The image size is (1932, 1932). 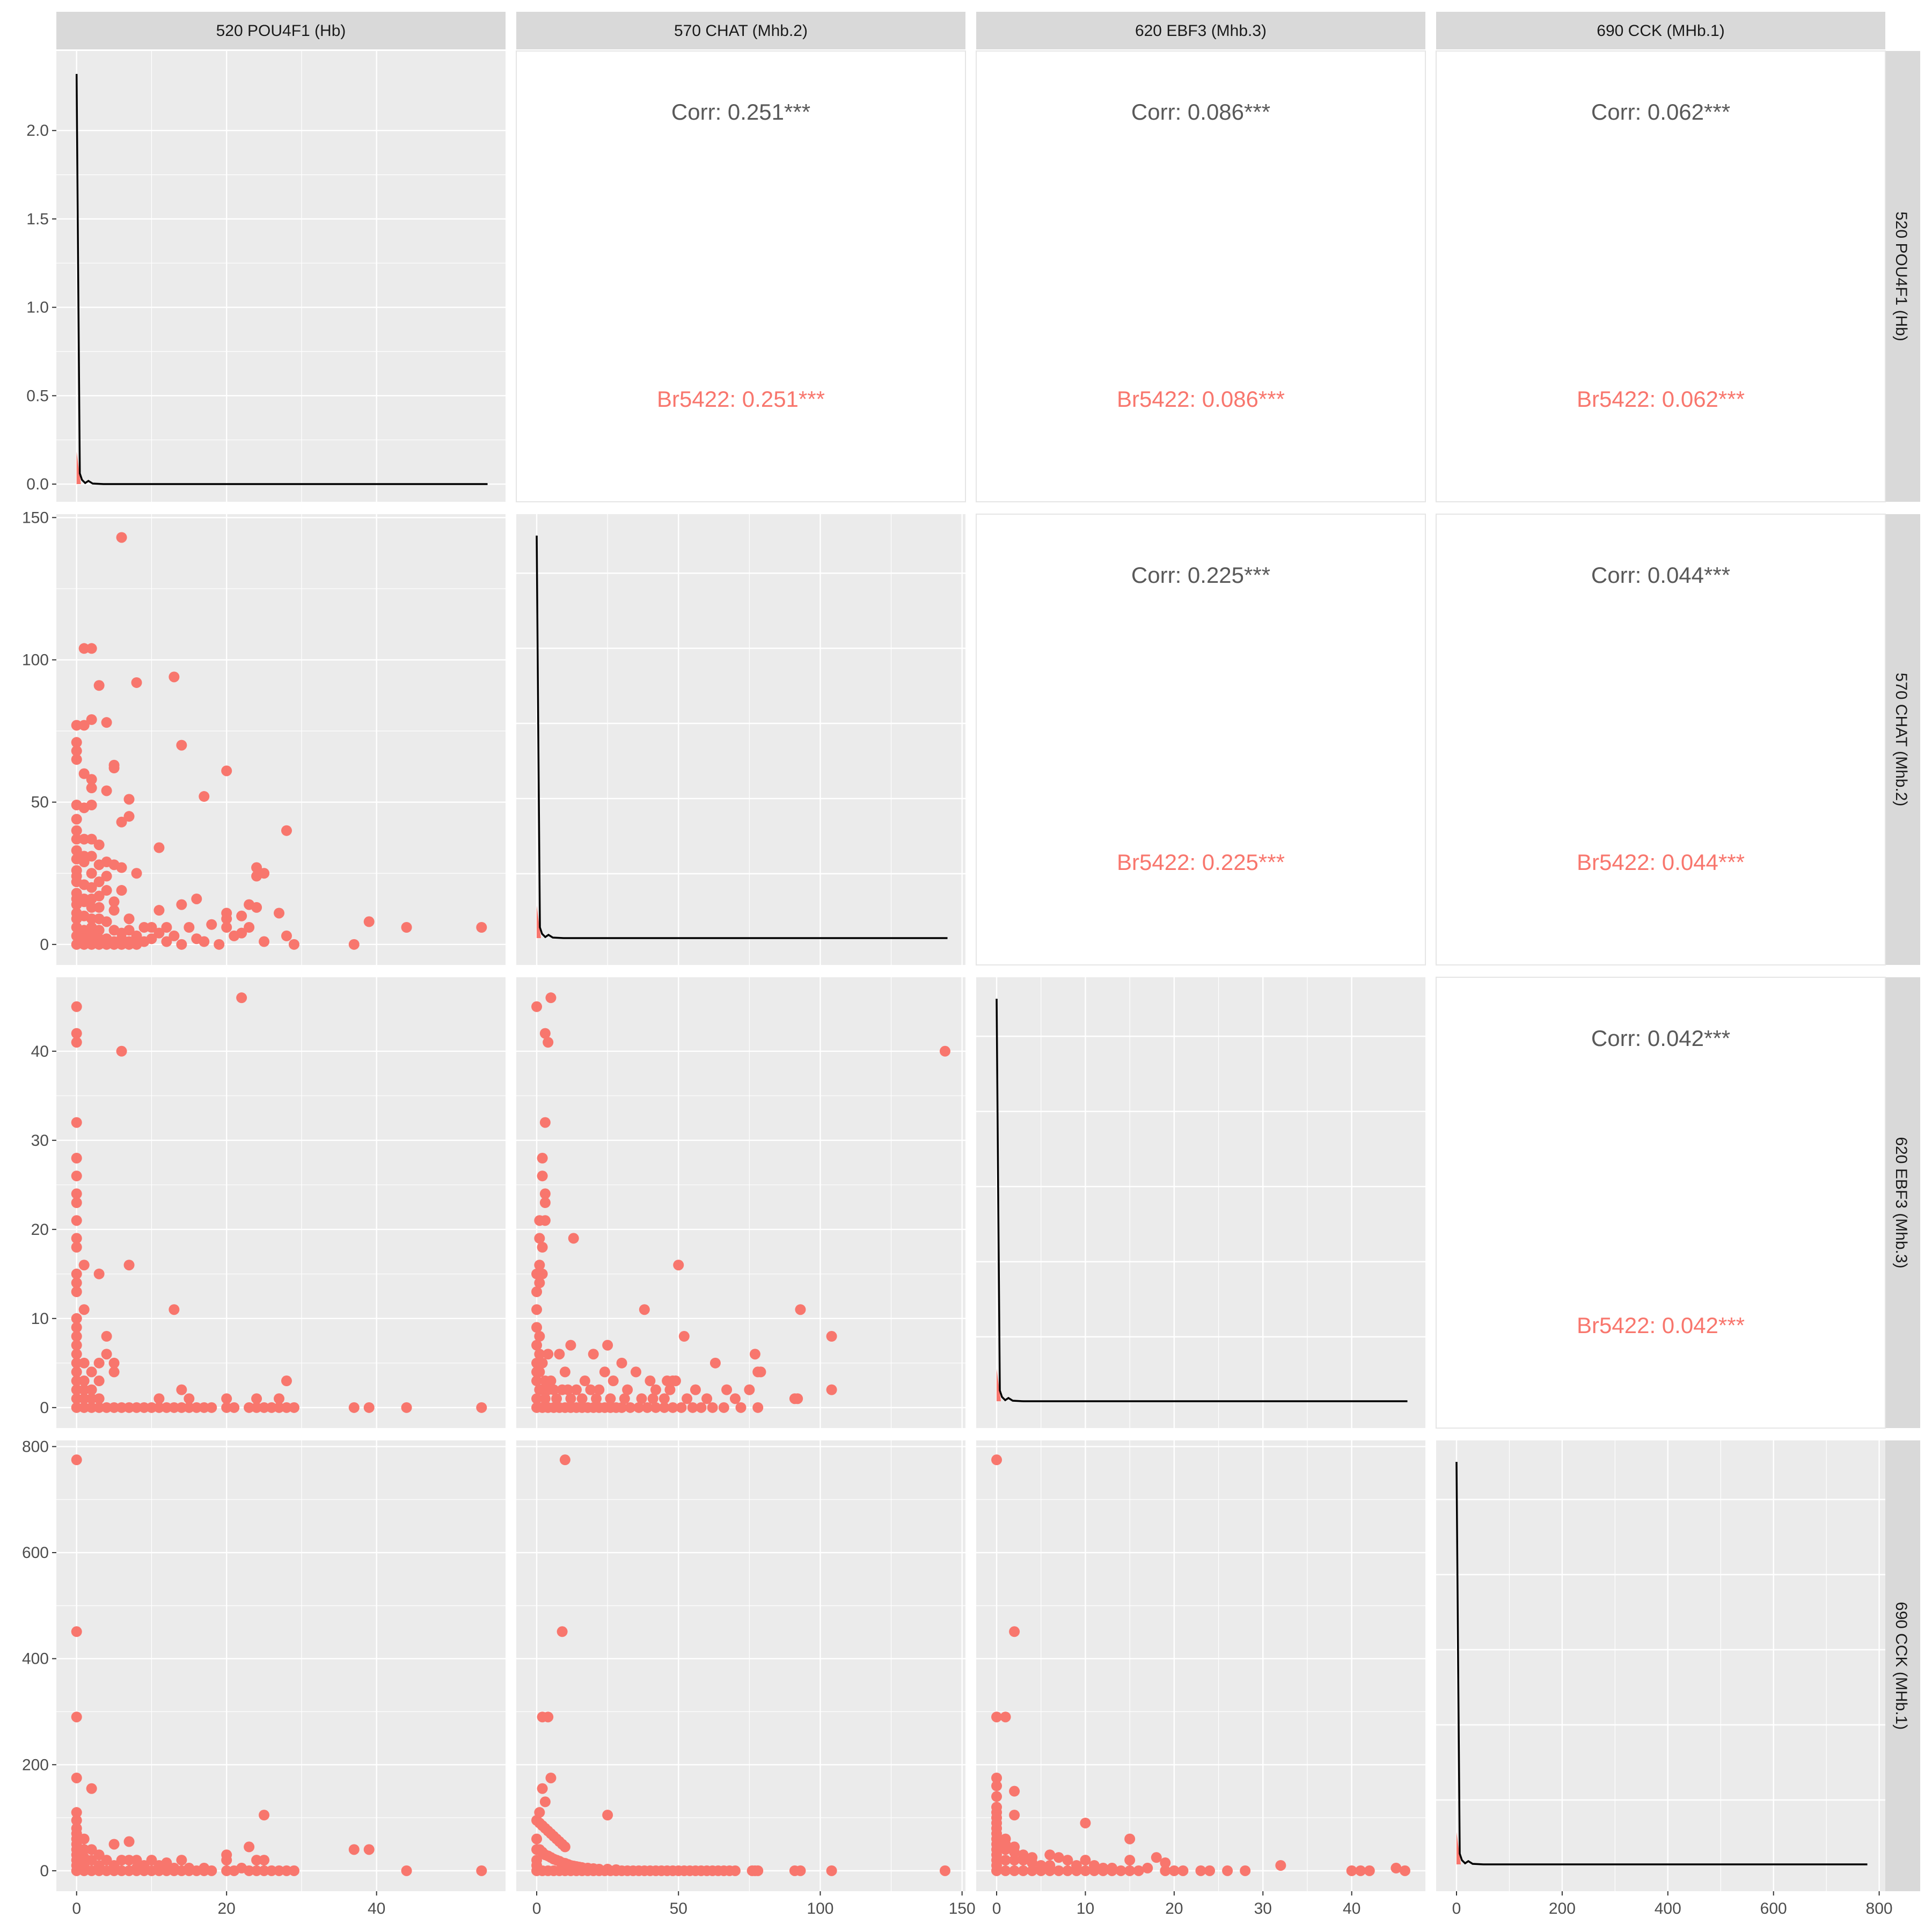 I want to click on correlation-overall: Corr: 0.044***, so click(x=1660, y=575).